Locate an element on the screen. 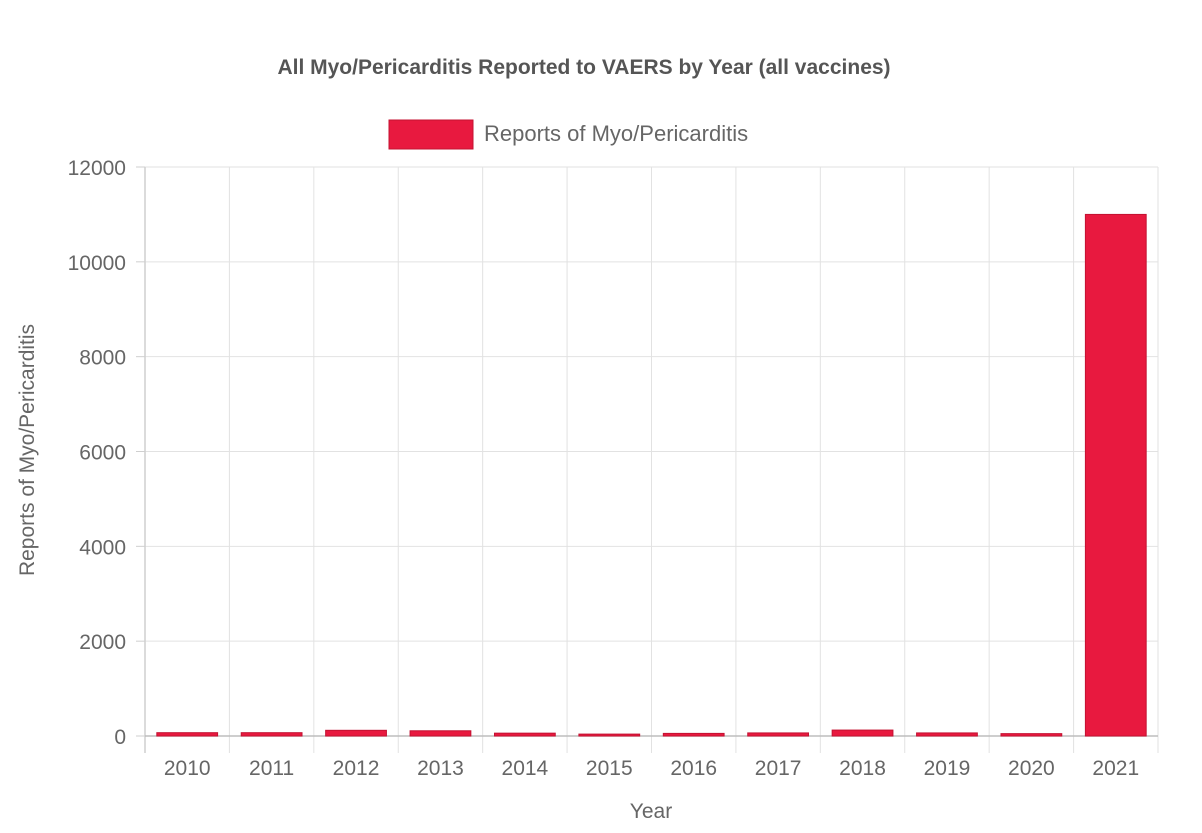 The image size is (1202, 833). y-tick-label: 12000 is located at coordinates (97, 168).